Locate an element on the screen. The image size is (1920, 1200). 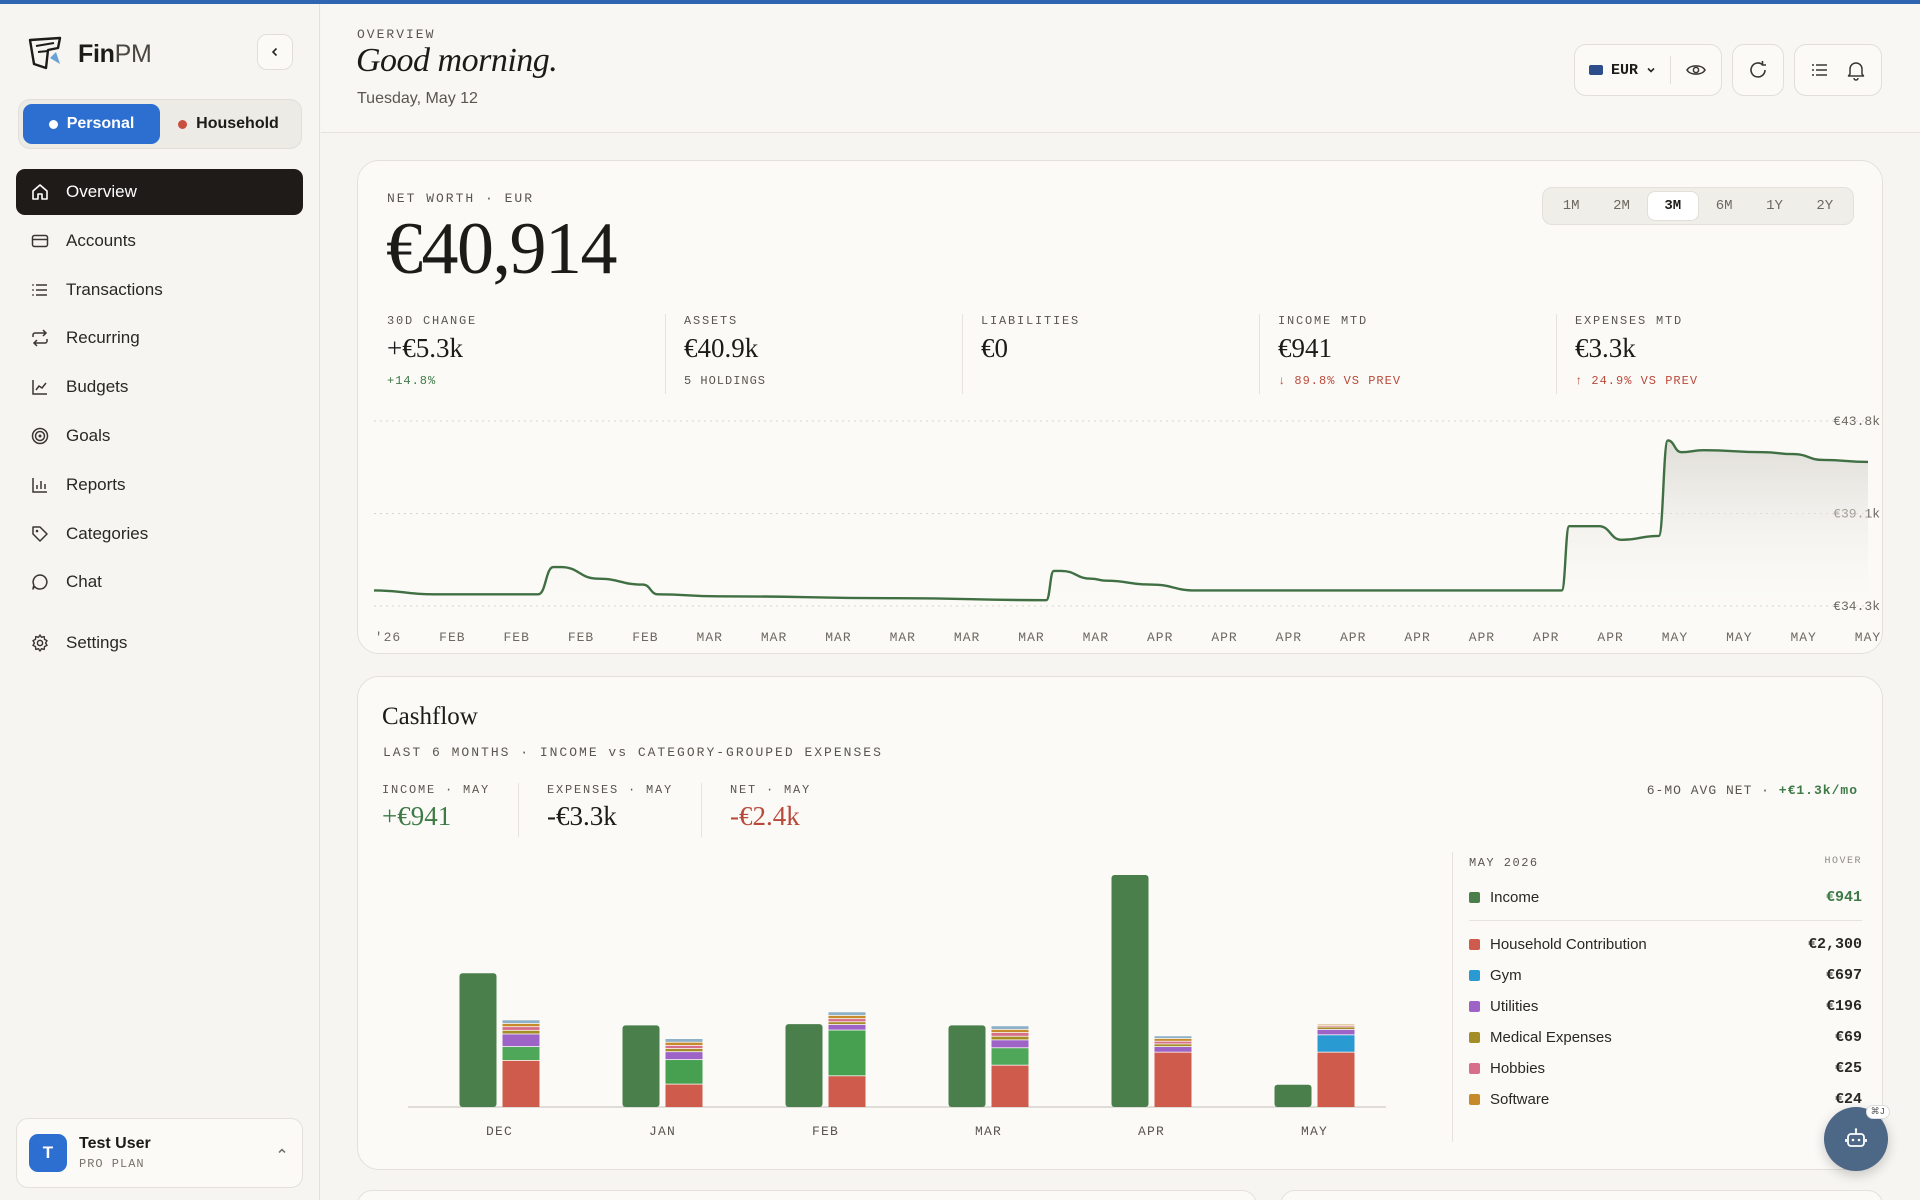
nav-item-accounts: Accounts is located at coordinates (159, 241).